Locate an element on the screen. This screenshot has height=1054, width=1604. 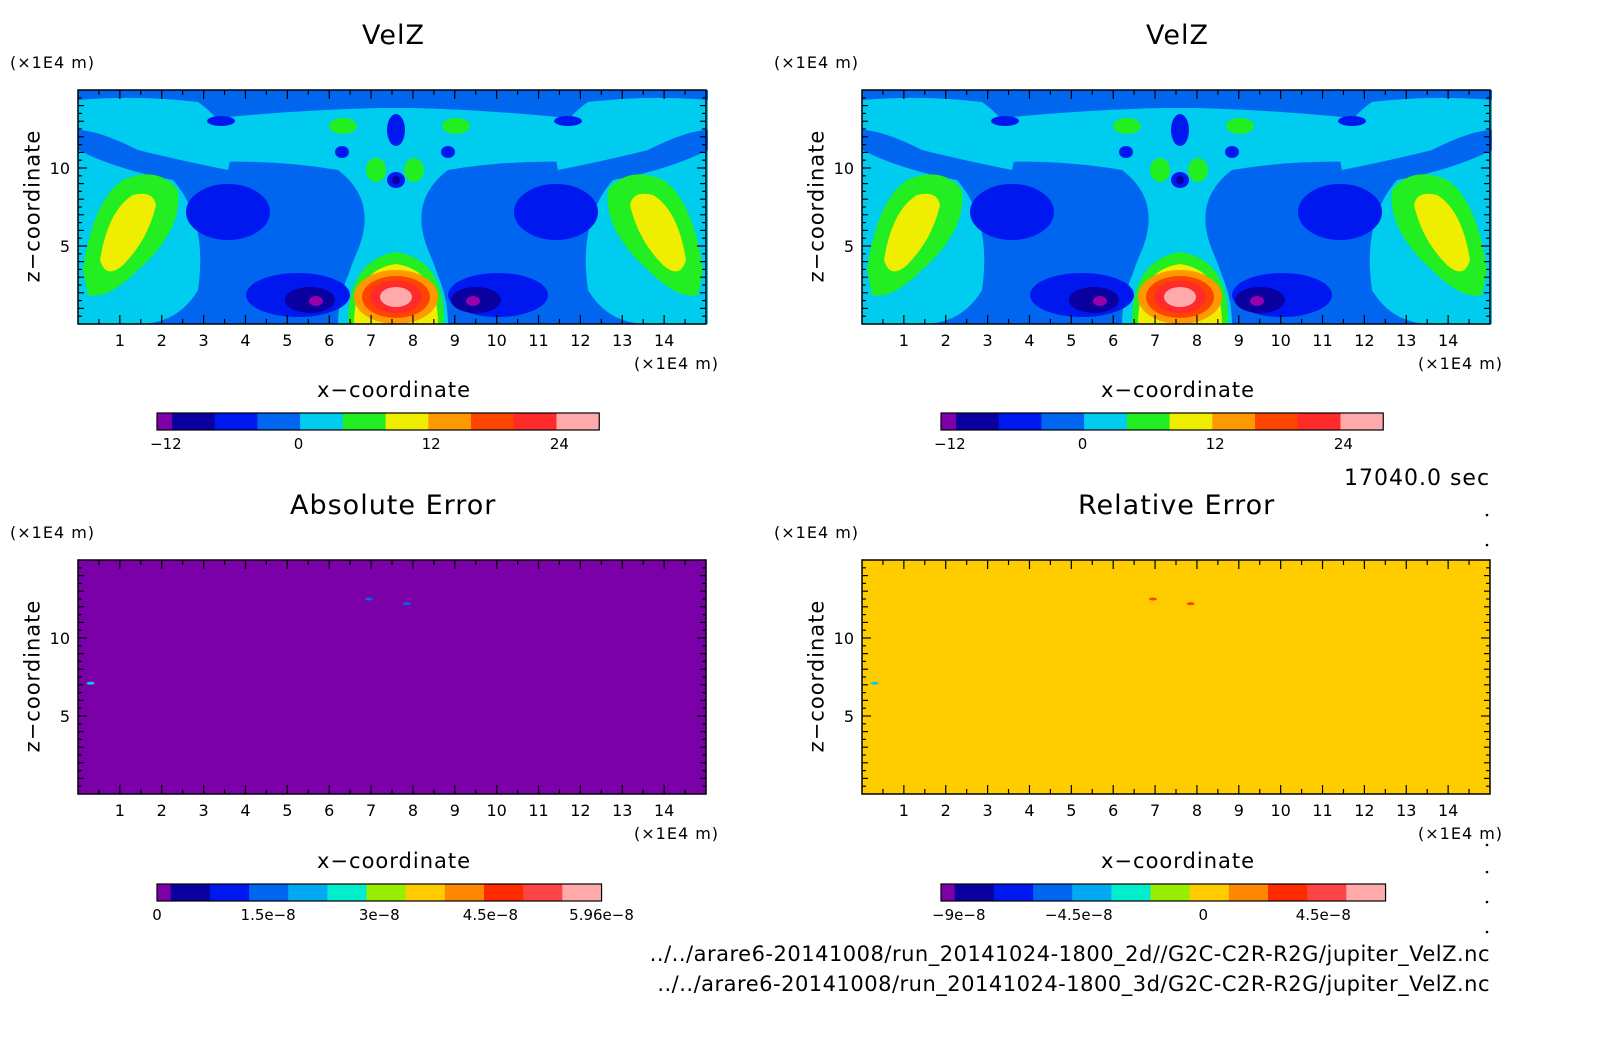
y-tick-label: 5 is located at coordinates (849, 246).